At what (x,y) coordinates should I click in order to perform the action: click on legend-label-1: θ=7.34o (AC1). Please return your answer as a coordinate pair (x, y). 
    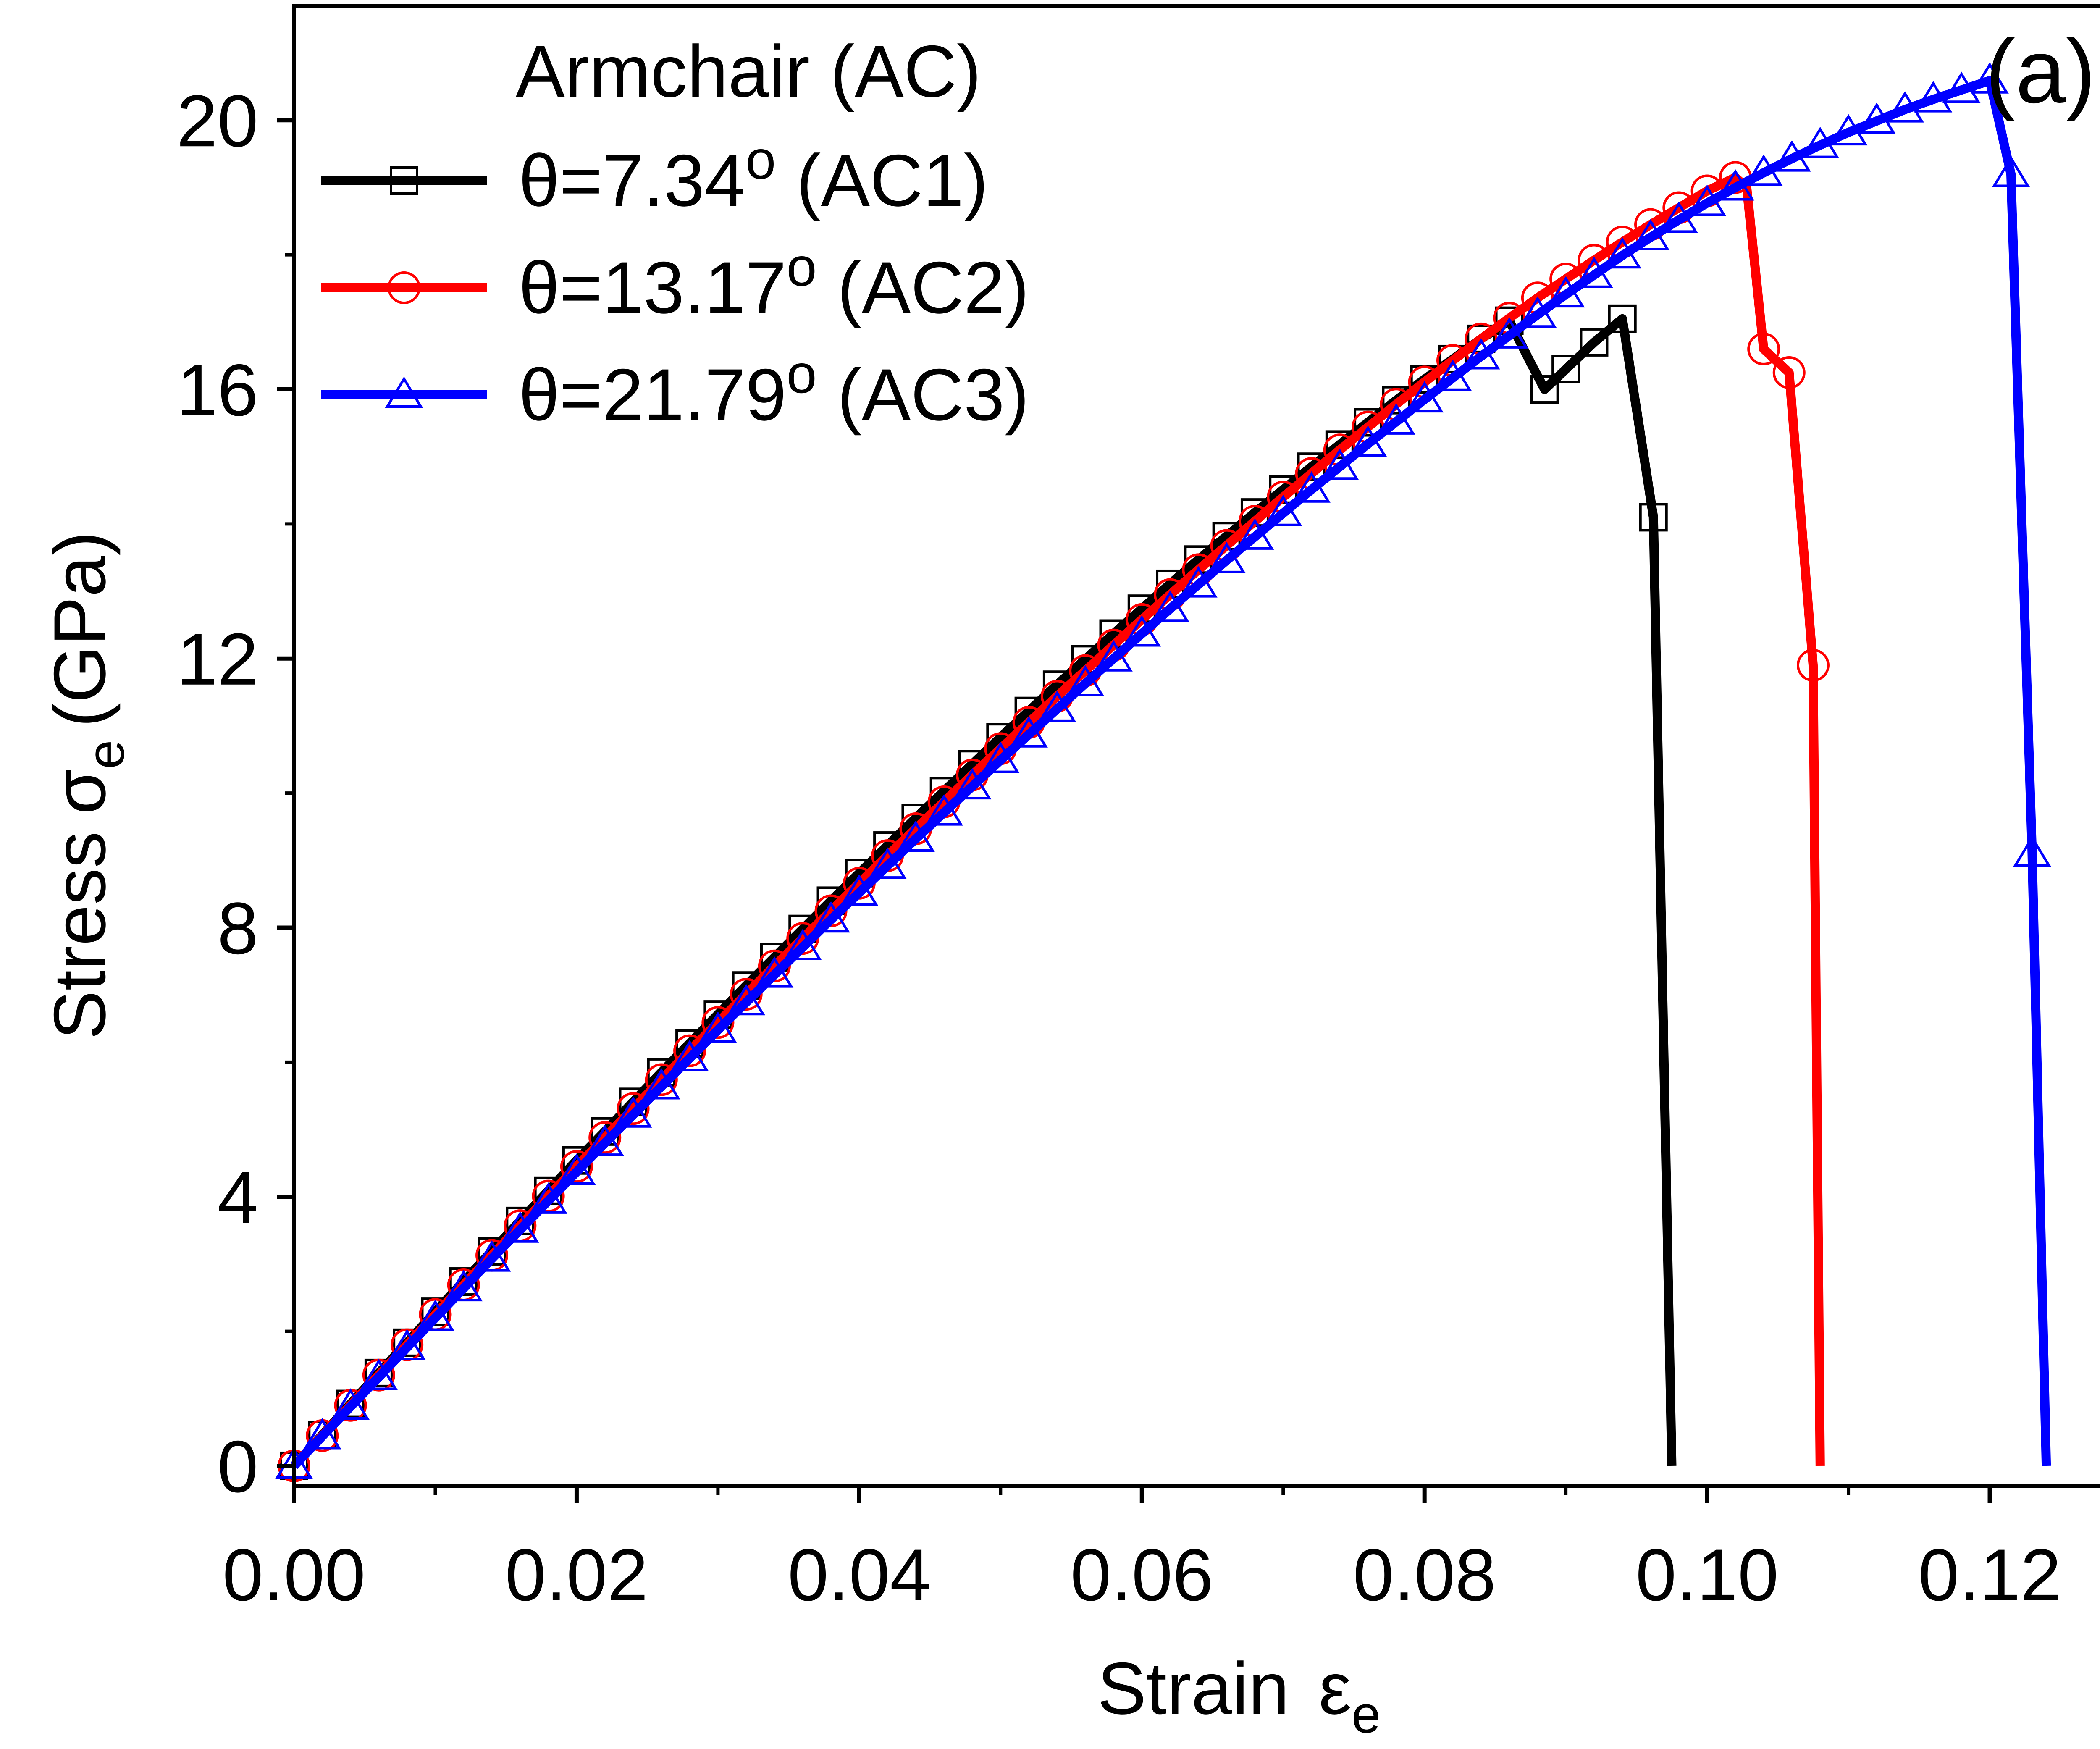
    Looking at the image, I should click on (753, 176).